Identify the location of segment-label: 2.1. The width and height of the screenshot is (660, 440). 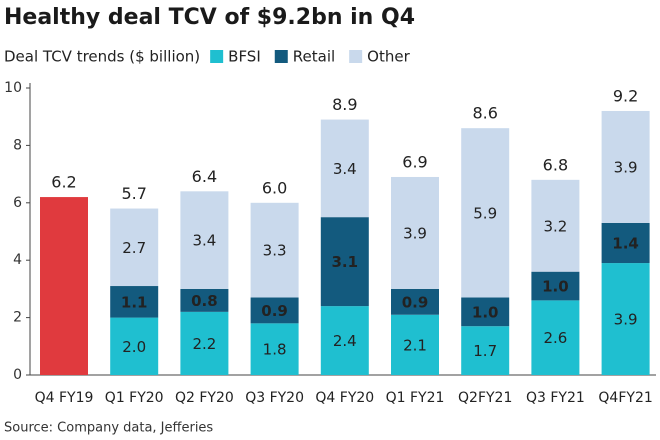
(415, 345).